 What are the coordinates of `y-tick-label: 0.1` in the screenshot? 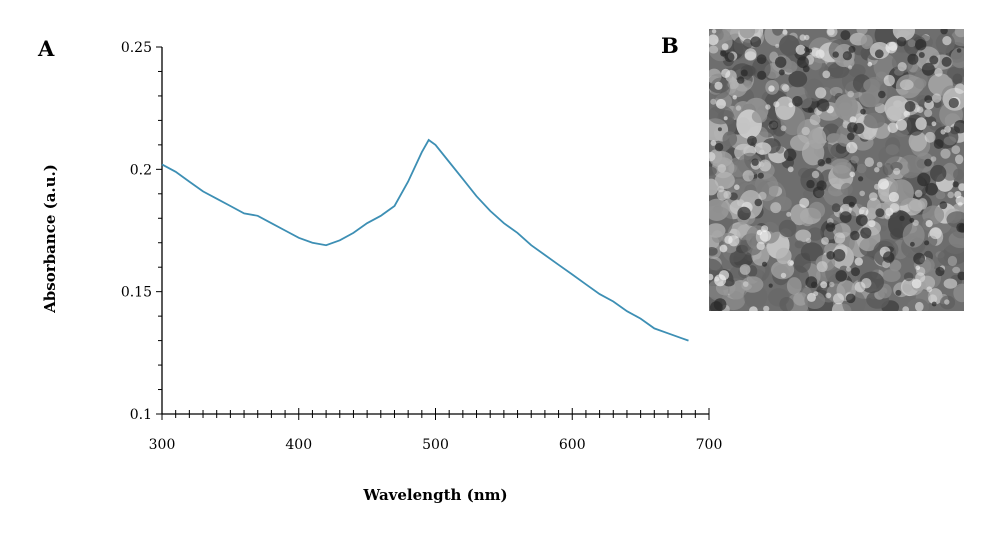 It's located at (141, 415).